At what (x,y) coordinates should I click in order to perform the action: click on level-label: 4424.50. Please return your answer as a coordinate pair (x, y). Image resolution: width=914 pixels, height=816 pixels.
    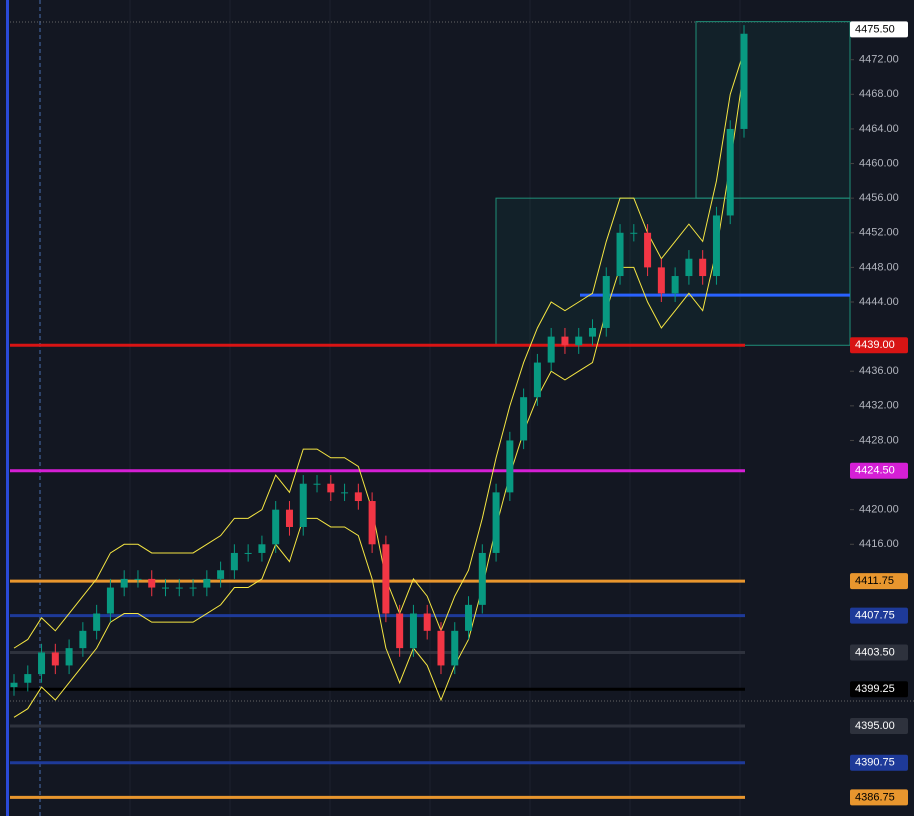
    Looking at the image, I should click on (875, 471).